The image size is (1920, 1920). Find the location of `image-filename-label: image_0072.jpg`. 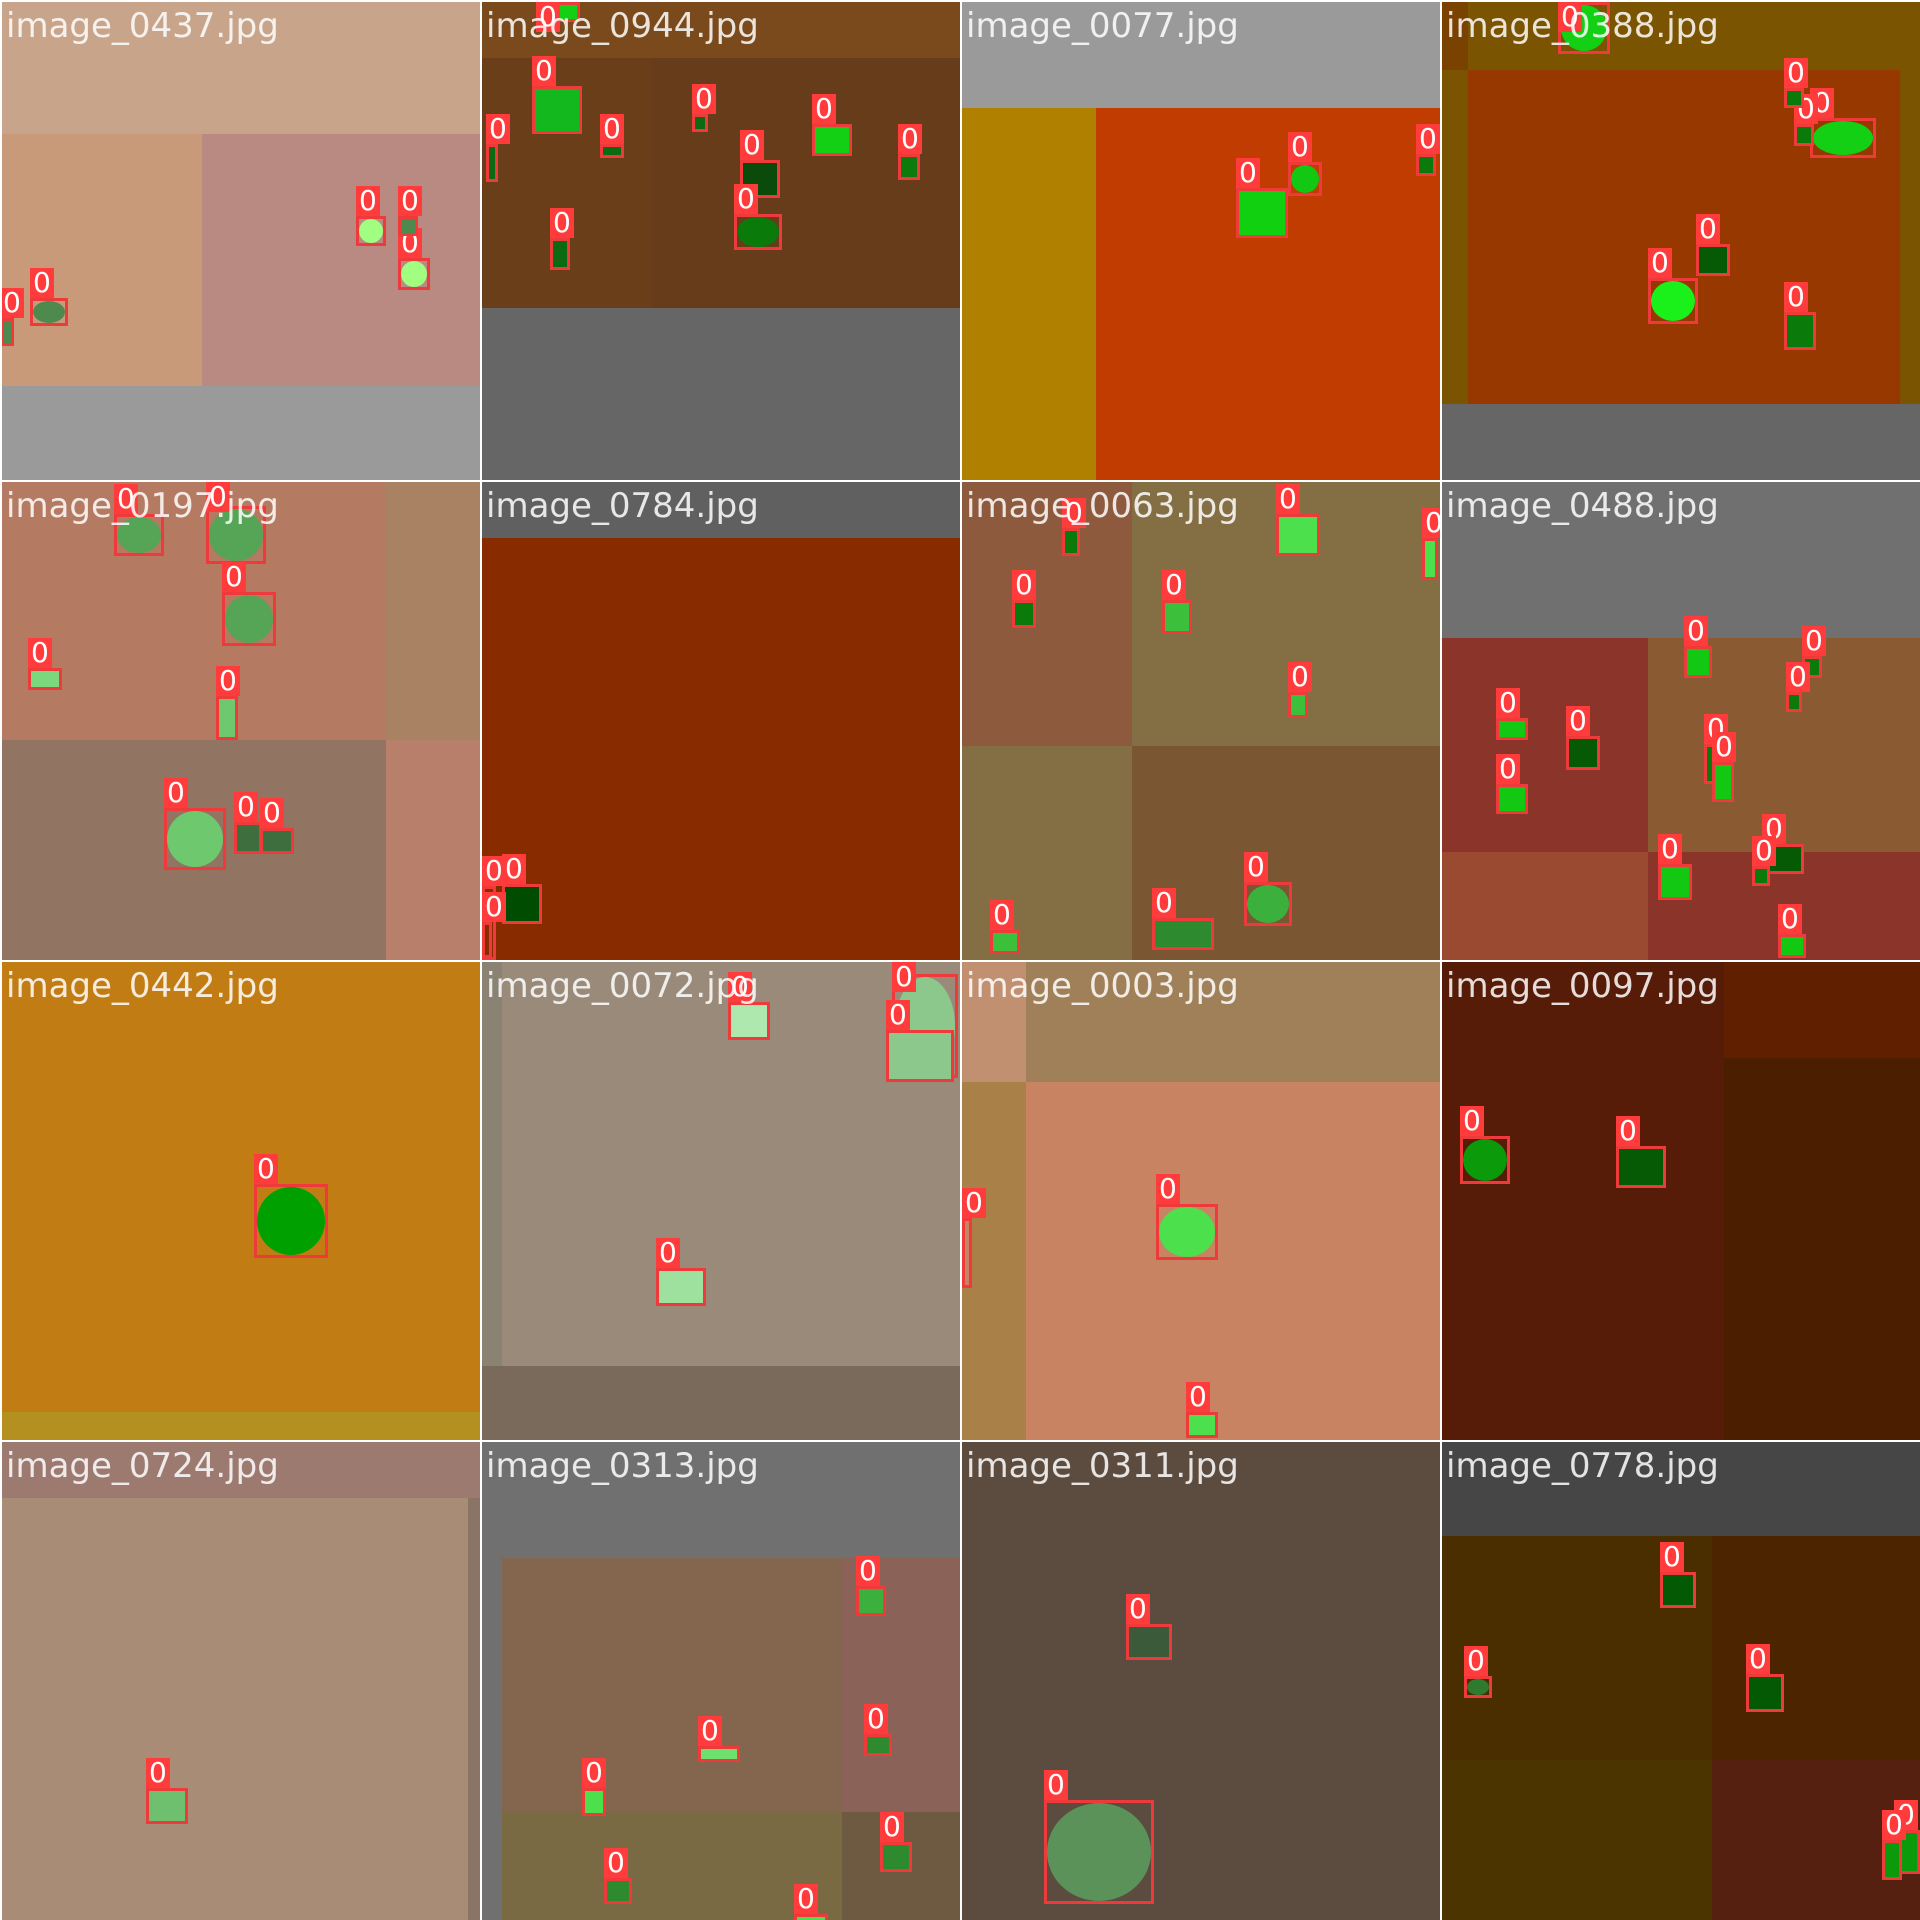

image-filename-label: image_0072.jpg is located at coordinates (622, 986).